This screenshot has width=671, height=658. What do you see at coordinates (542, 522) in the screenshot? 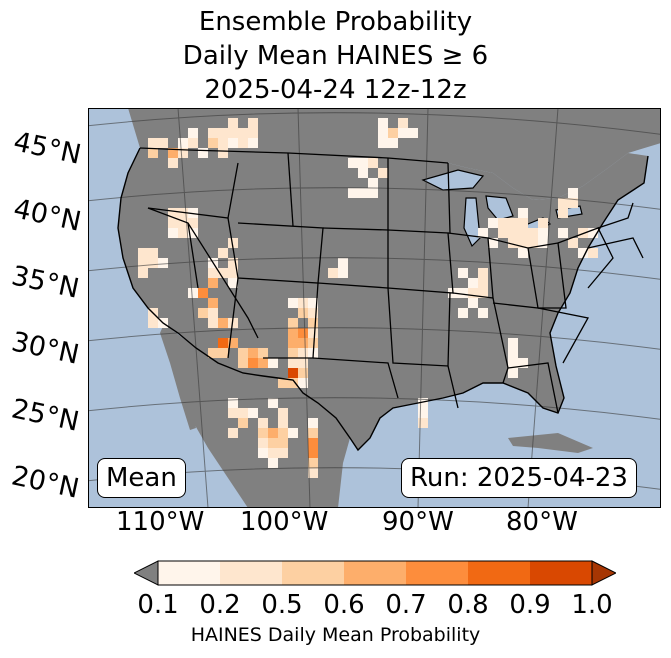
I see `lon-label-80: 80°W` at bounding box center [542, 522].